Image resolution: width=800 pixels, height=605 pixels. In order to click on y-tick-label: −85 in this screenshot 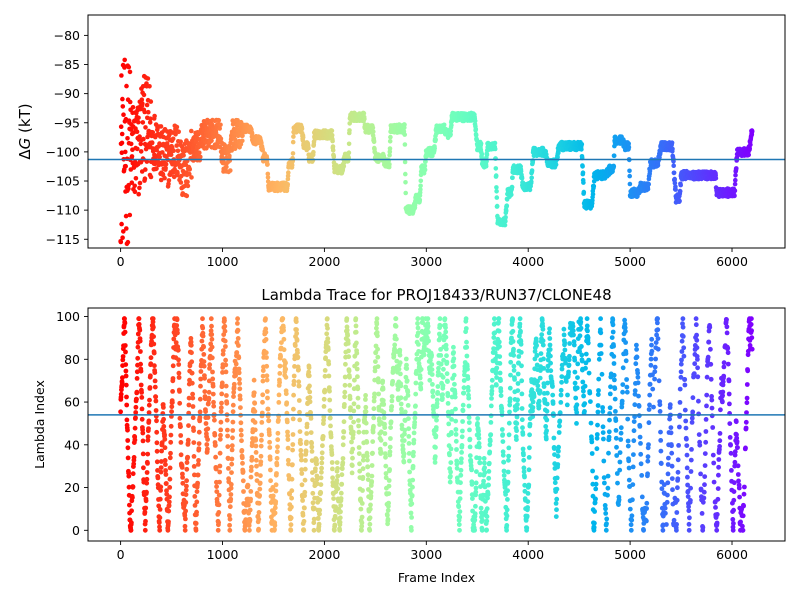, I will do `click(67, 64)`.